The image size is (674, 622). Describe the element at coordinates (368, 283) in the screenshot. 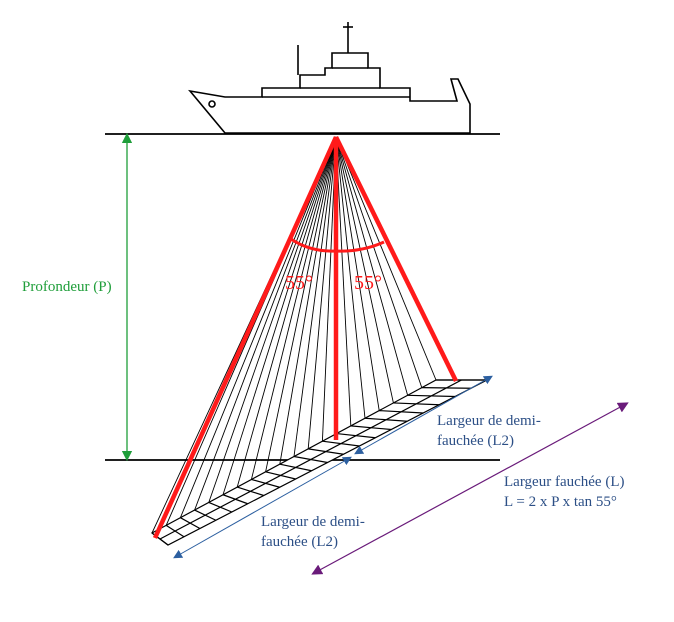

I see `angle-right-label: 55°` at that location.